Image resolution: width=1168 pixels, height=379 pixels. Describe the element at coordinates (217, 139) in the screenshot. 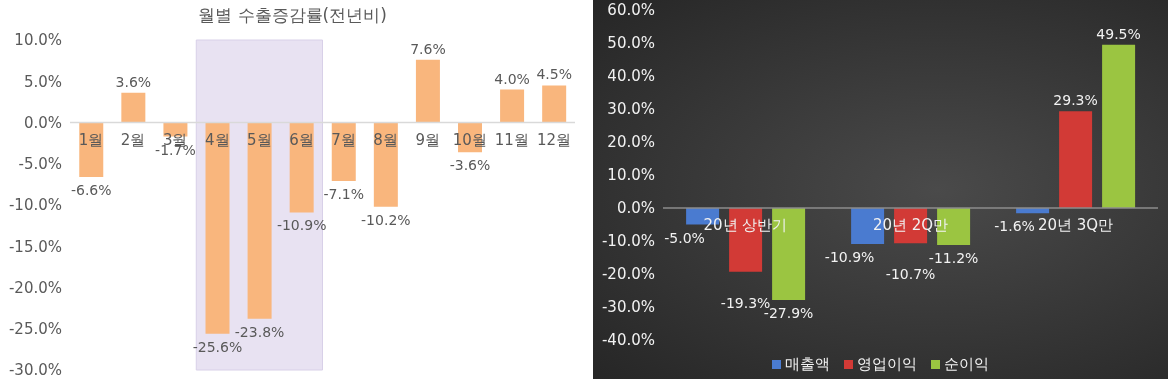

I see `x-tick-label: 4월` at that location.